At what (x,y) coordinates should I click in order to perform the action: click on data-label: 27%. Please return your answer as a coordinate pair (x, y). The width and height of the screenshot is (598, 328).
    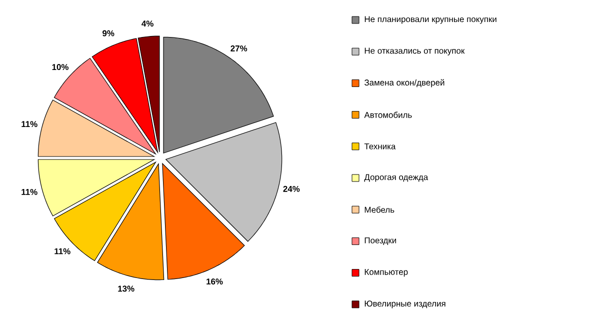
    Looking at the image, I should click on (239, 48).